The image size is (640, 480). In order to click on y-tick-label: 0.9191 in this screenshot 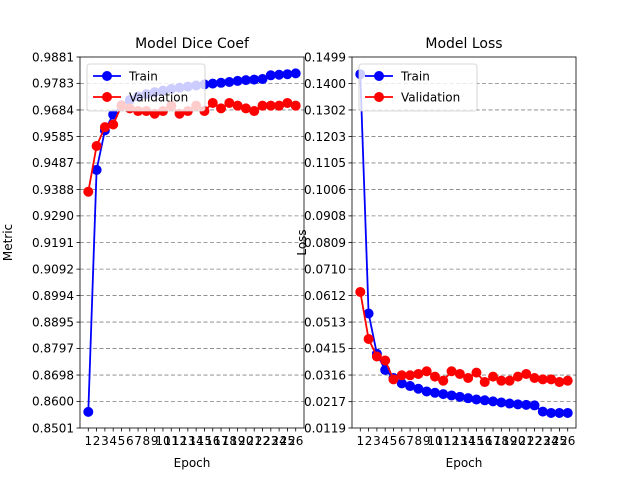, I will do `click(53, 243)`.